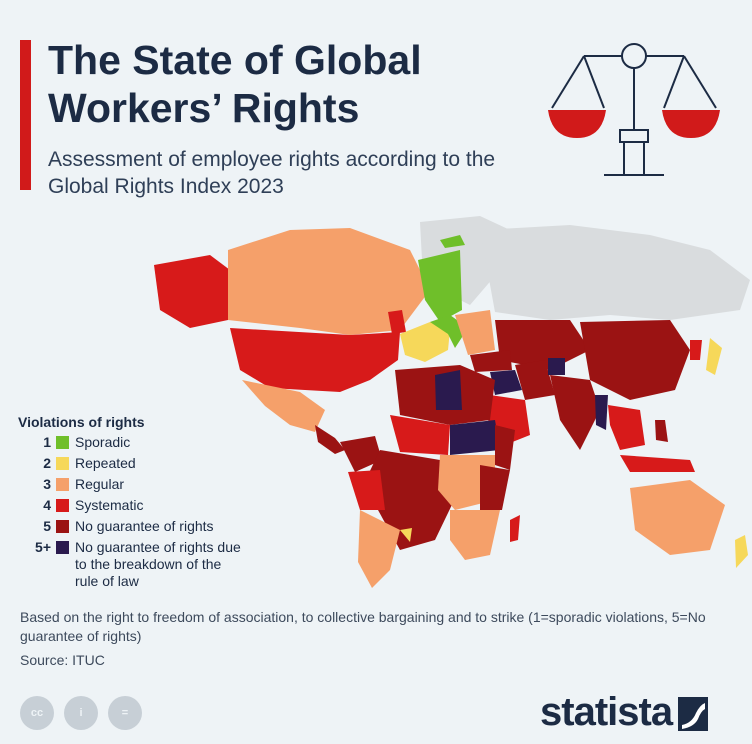 The width and height of the screenshot is (752, 744). I want to click on region-southern-africa, so click(475, 535).